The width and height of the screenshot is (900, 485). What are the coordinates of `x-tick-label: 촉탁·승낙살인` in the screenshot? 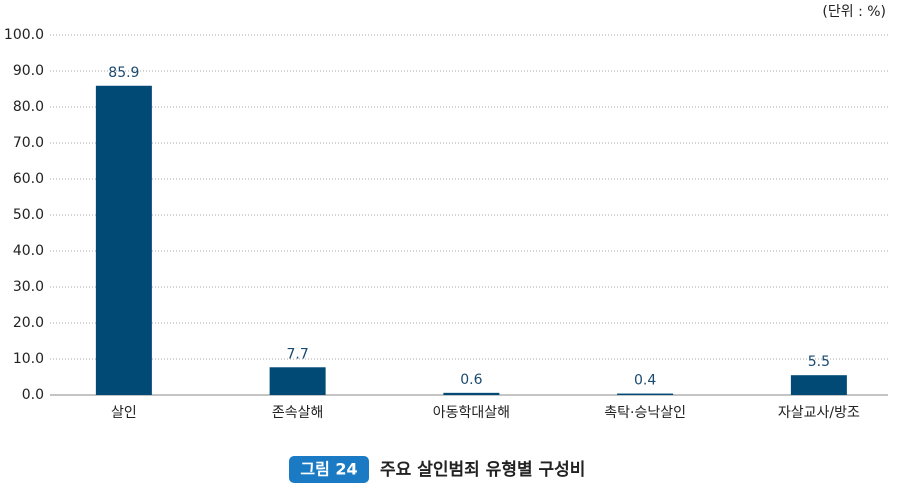 It's located at (645, 413).